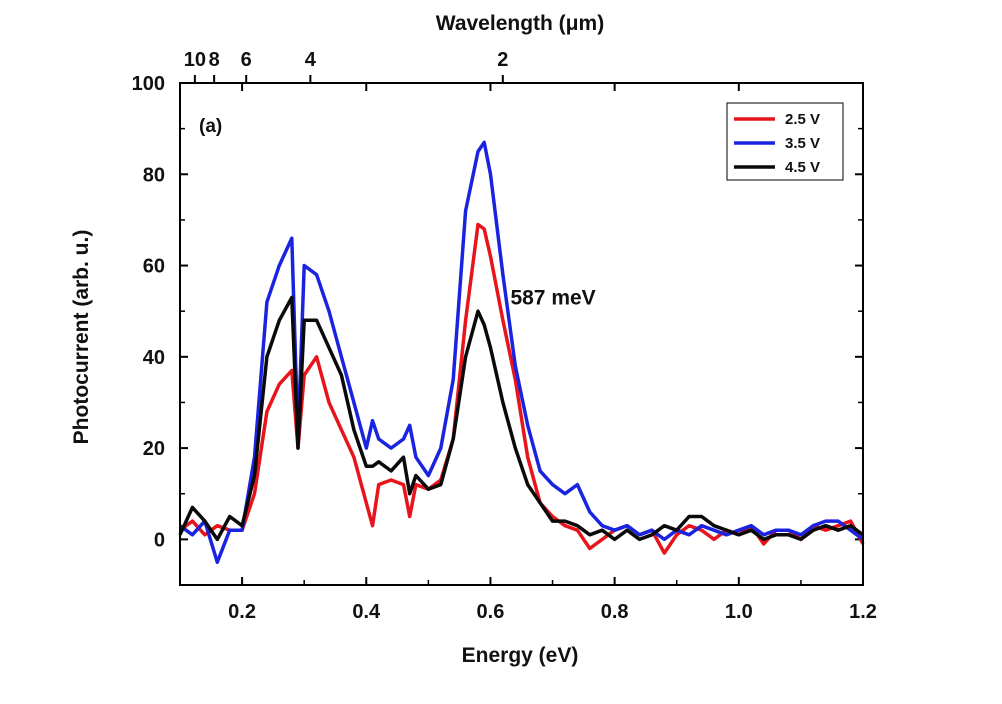 This screenshot has height=704, width=1002. I want to click on y-tick-label: 80, so click(154, 175).